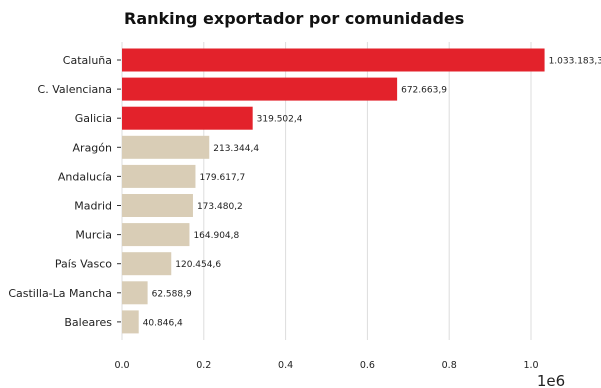  I want to click on x-offset-label: 1e6, so click(551, 380).